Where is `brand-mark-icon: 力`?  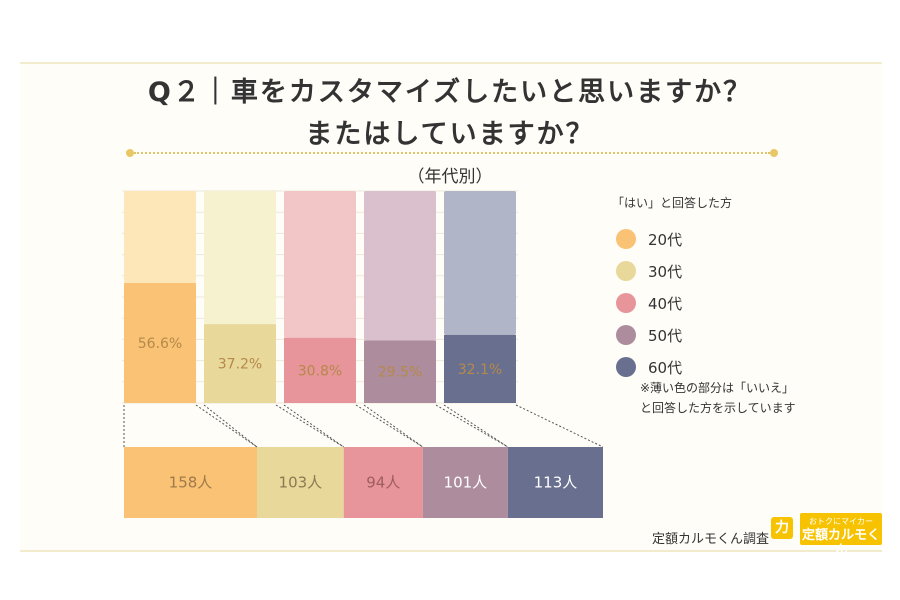
brand-mark-icon: 力 is located at coordinates (782, 528).